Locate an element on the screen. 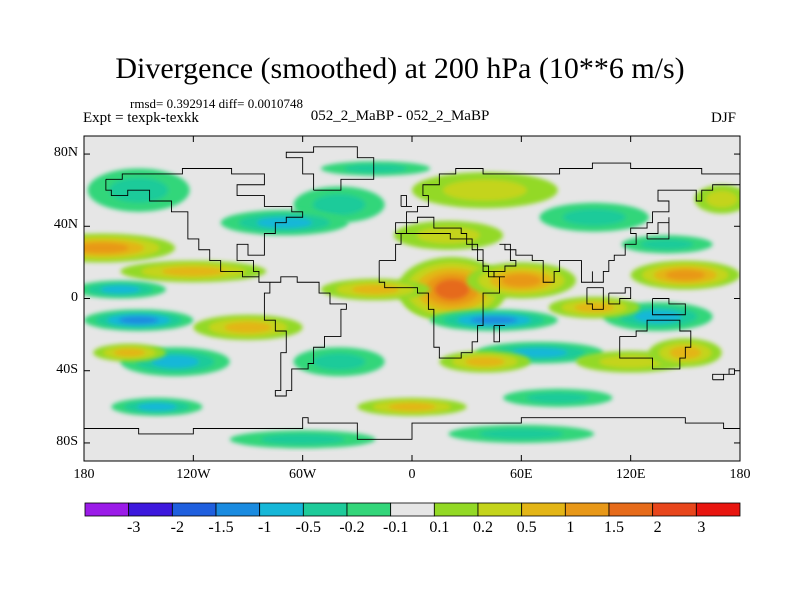 The height and width of the screenshot is (600, 800). rmsd-stats: rmsd= 0.392914 diff= 0.0010748 is located at coordinates (216, 103).